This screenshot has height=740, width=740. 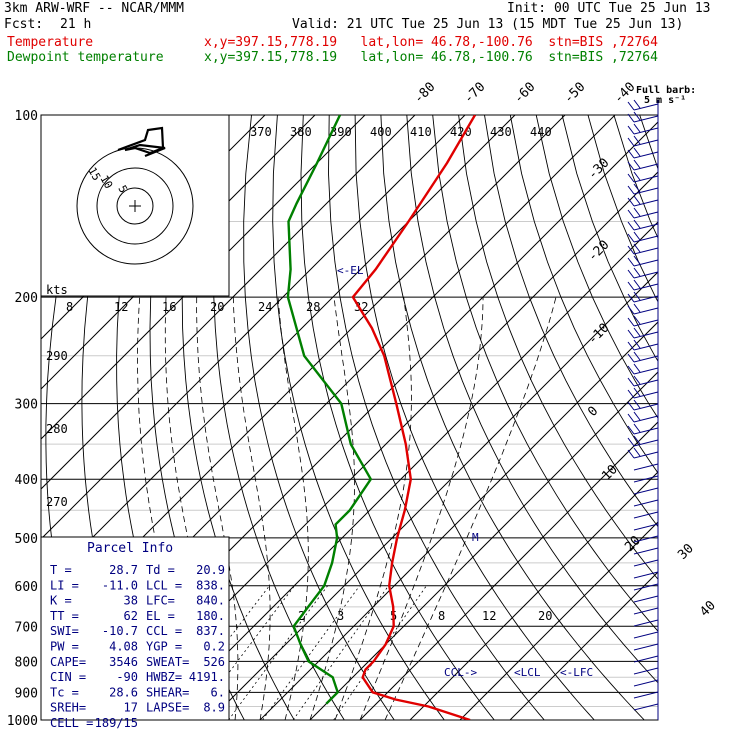 What do you see at coordinates (598, 251) in the screenshot?
I see `isotherm-label: -20` at bounding box center [598, 251].